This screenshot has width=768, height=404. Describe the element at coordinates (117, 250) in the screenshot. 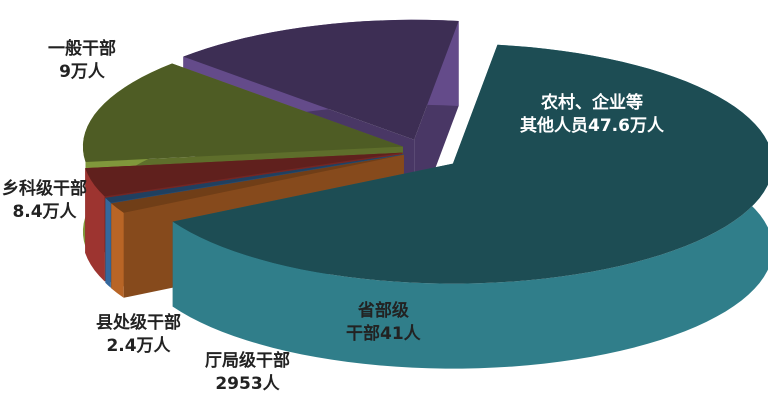

I see `side-省部级干部` at that location.